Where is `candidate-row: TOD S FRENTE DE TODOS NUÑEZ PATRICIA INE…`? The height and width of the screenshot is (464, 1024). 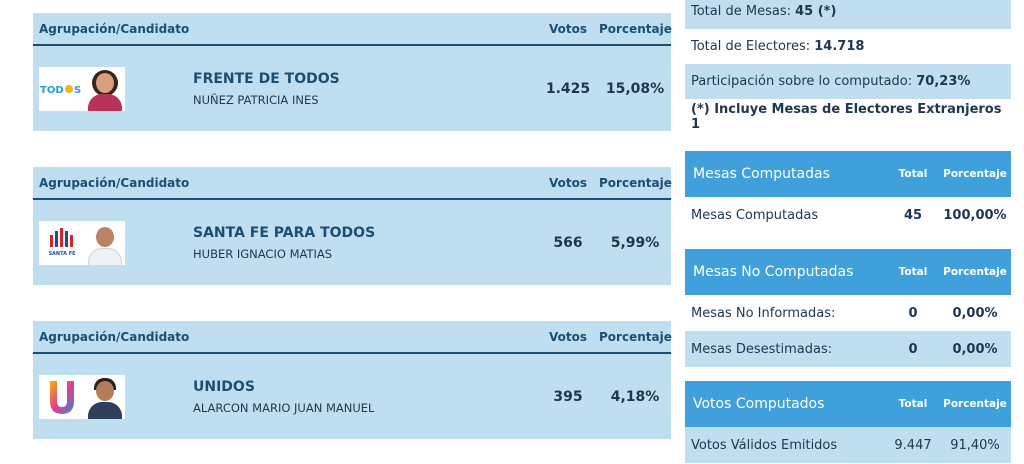 candidate-row: TOD S FRENTE DE TODOS NUÑEZ PATRICIA INE… is located at coordinates (352, 88).